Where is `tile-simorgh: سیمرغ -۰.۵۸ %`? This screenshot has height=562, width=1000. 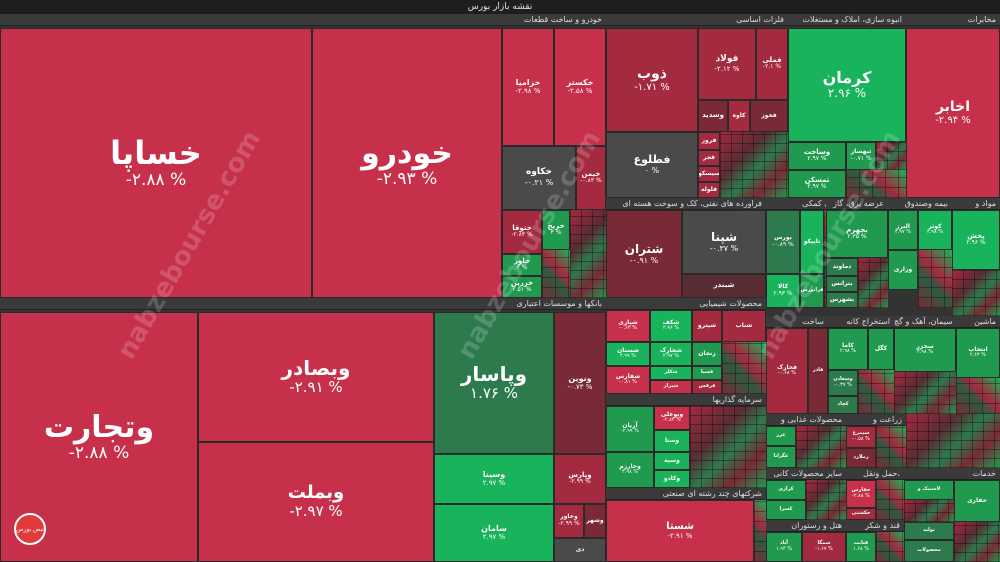 tile-simorgh: سیمرغ -۰.۵۸ % is located at coordinates (861, 437).